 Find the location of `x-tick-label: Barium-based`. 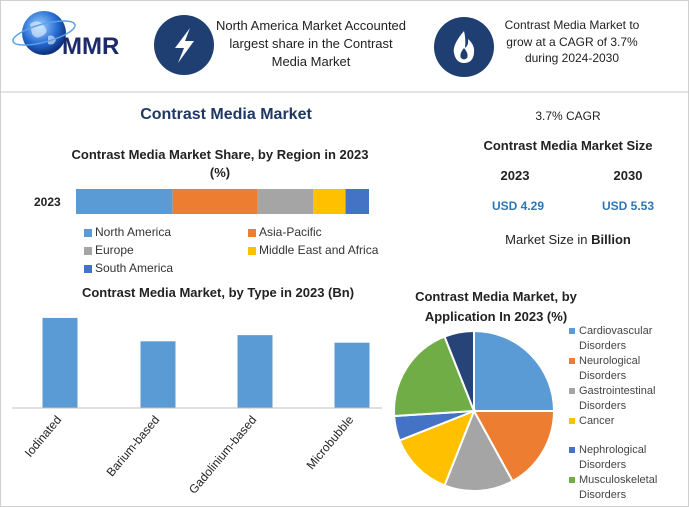

x-tick-label: Barium-based is located at coordinates (133, 446).